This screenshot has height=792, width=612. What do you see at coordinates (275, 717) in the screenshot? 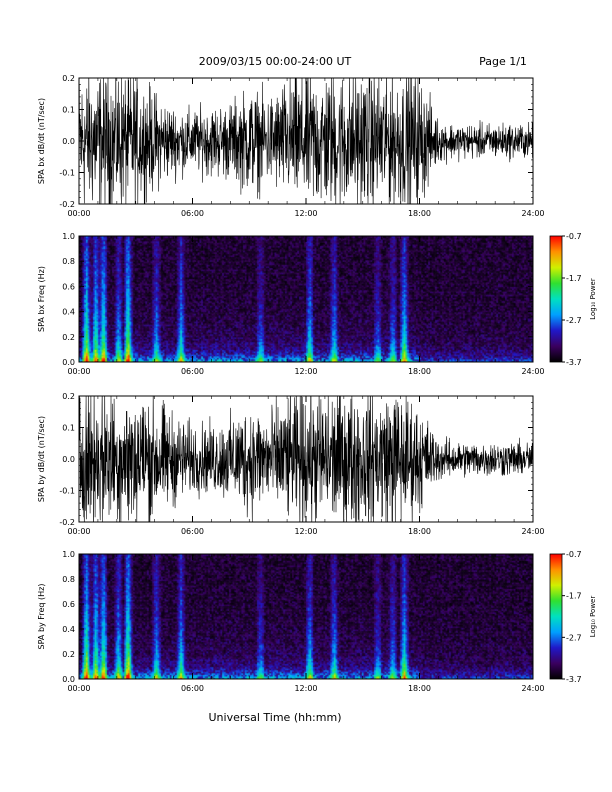
I see `x-axis-title: Universal Time (hh:mm)` at bounding box center [275, 717].